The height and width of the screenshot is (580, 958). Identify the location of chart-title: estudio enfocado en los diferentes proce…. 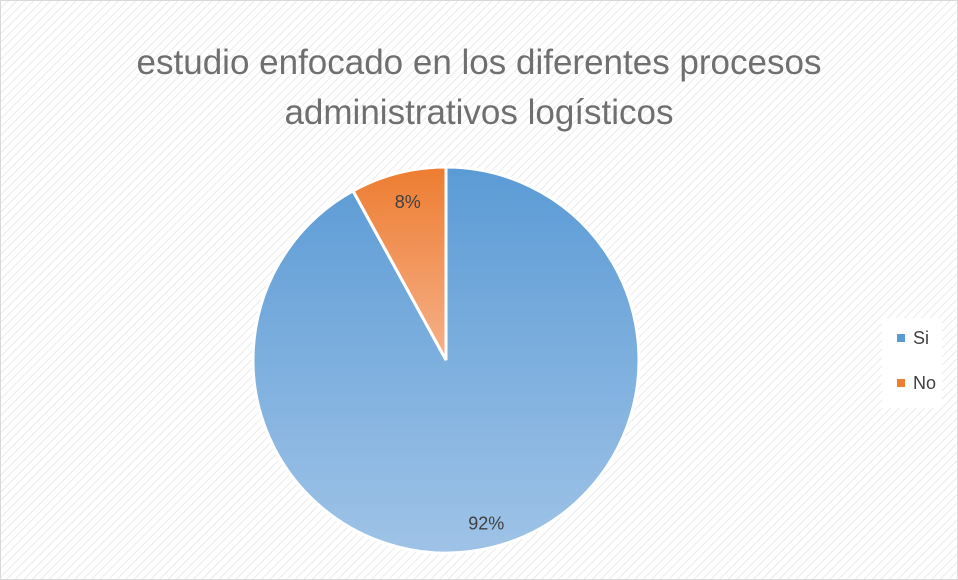
(479, 87).